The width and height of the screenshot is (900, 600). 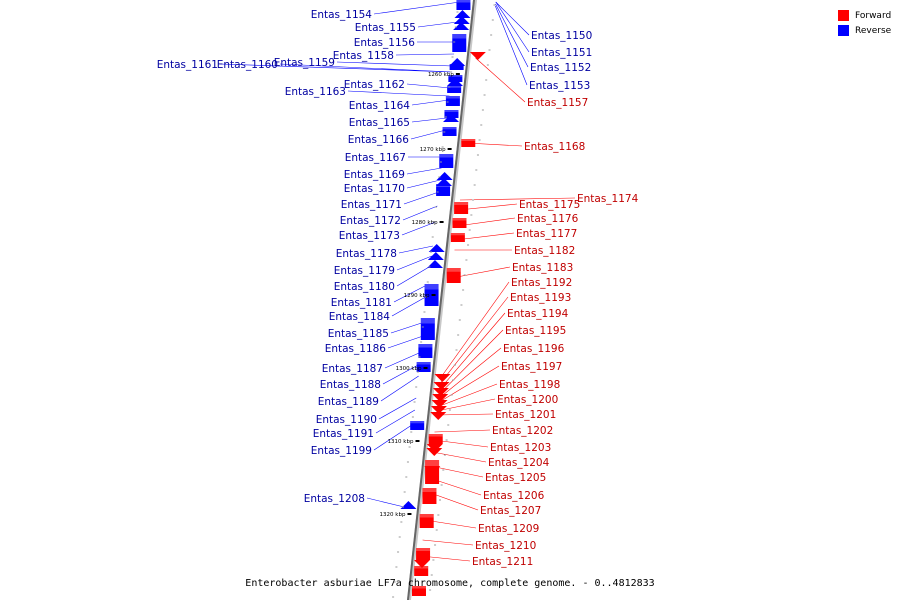 What do you see at coordinates (542, 268) in the screenshot?
I see `gene-label-forward: Entas_1183` at bounding box center [542, 268].